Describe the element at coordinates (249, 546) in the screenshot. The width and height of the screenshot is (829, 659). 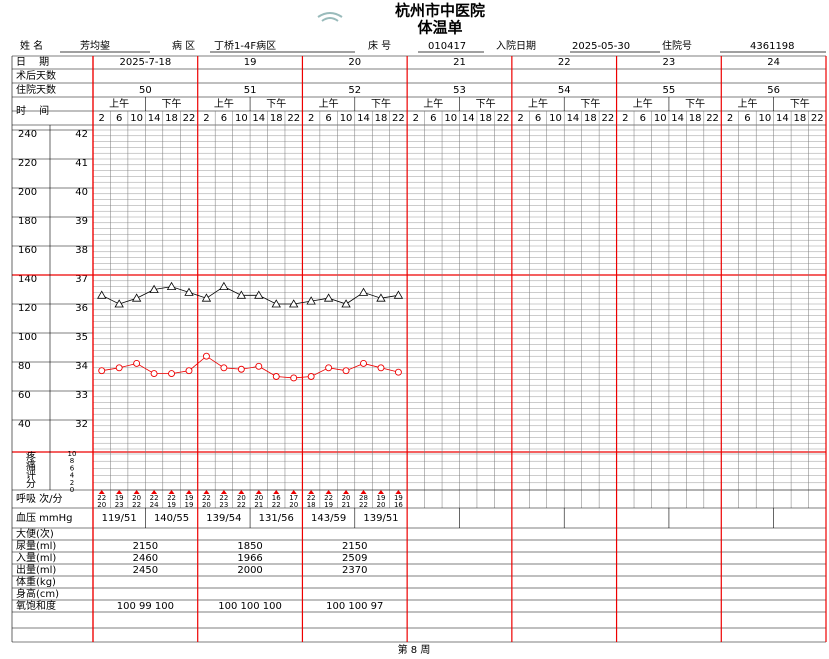
I see `urine: 1850` at that location.